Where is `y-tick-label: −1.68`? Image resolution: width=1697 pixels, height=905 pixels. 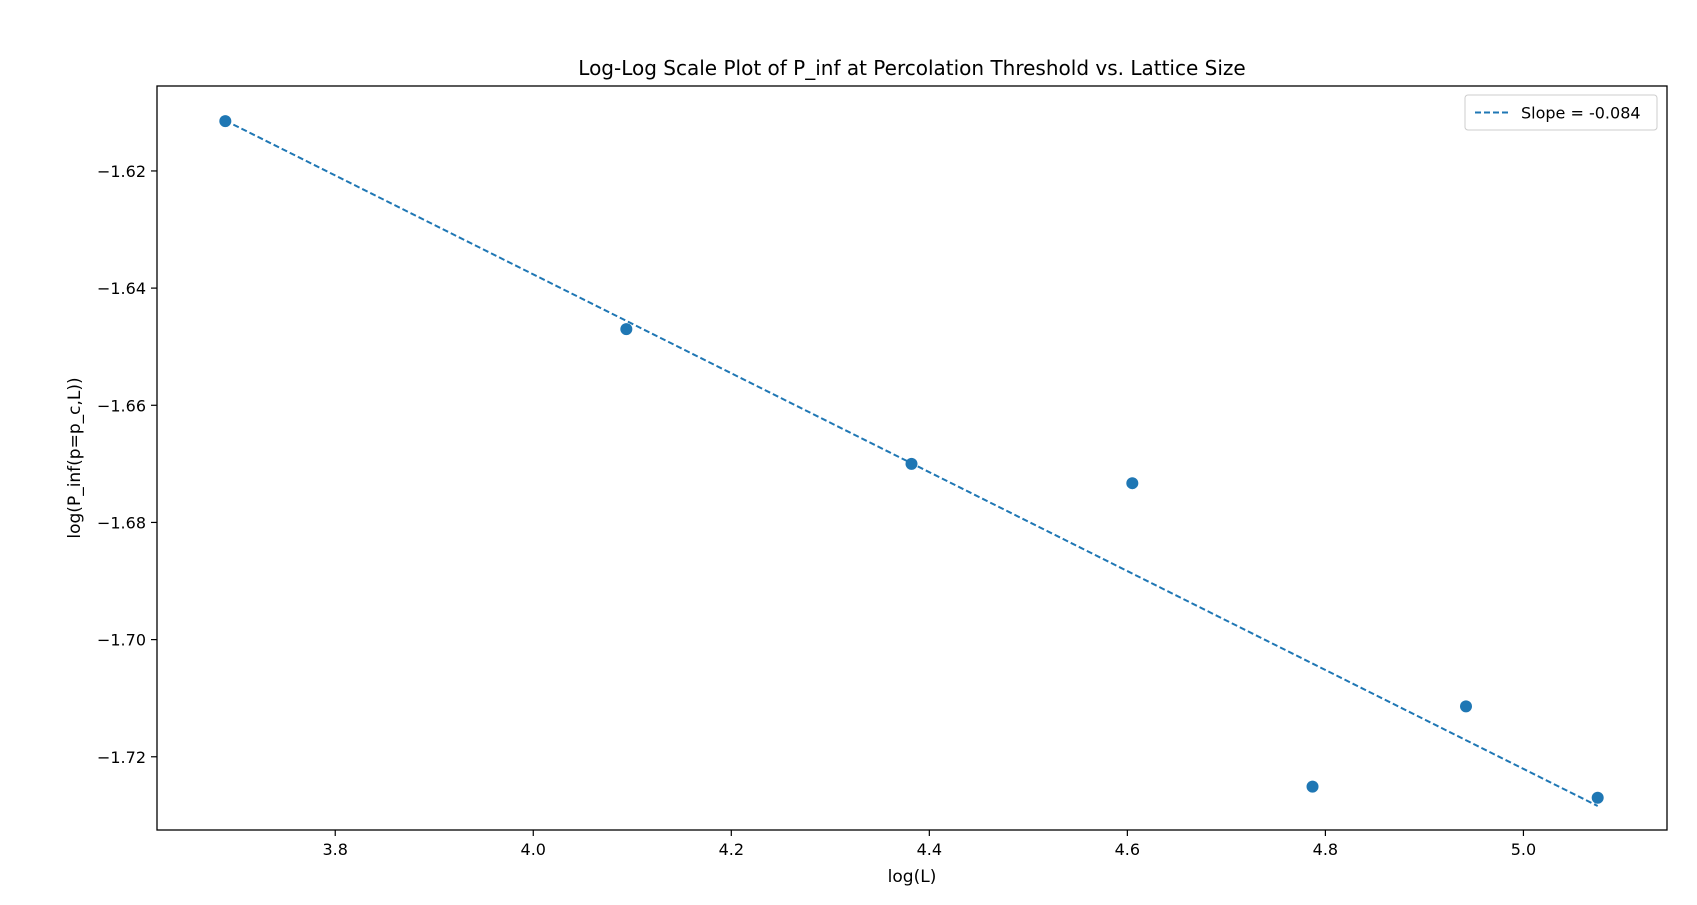 y-tick-label: −1.68 is located at coordinates (121, 522).